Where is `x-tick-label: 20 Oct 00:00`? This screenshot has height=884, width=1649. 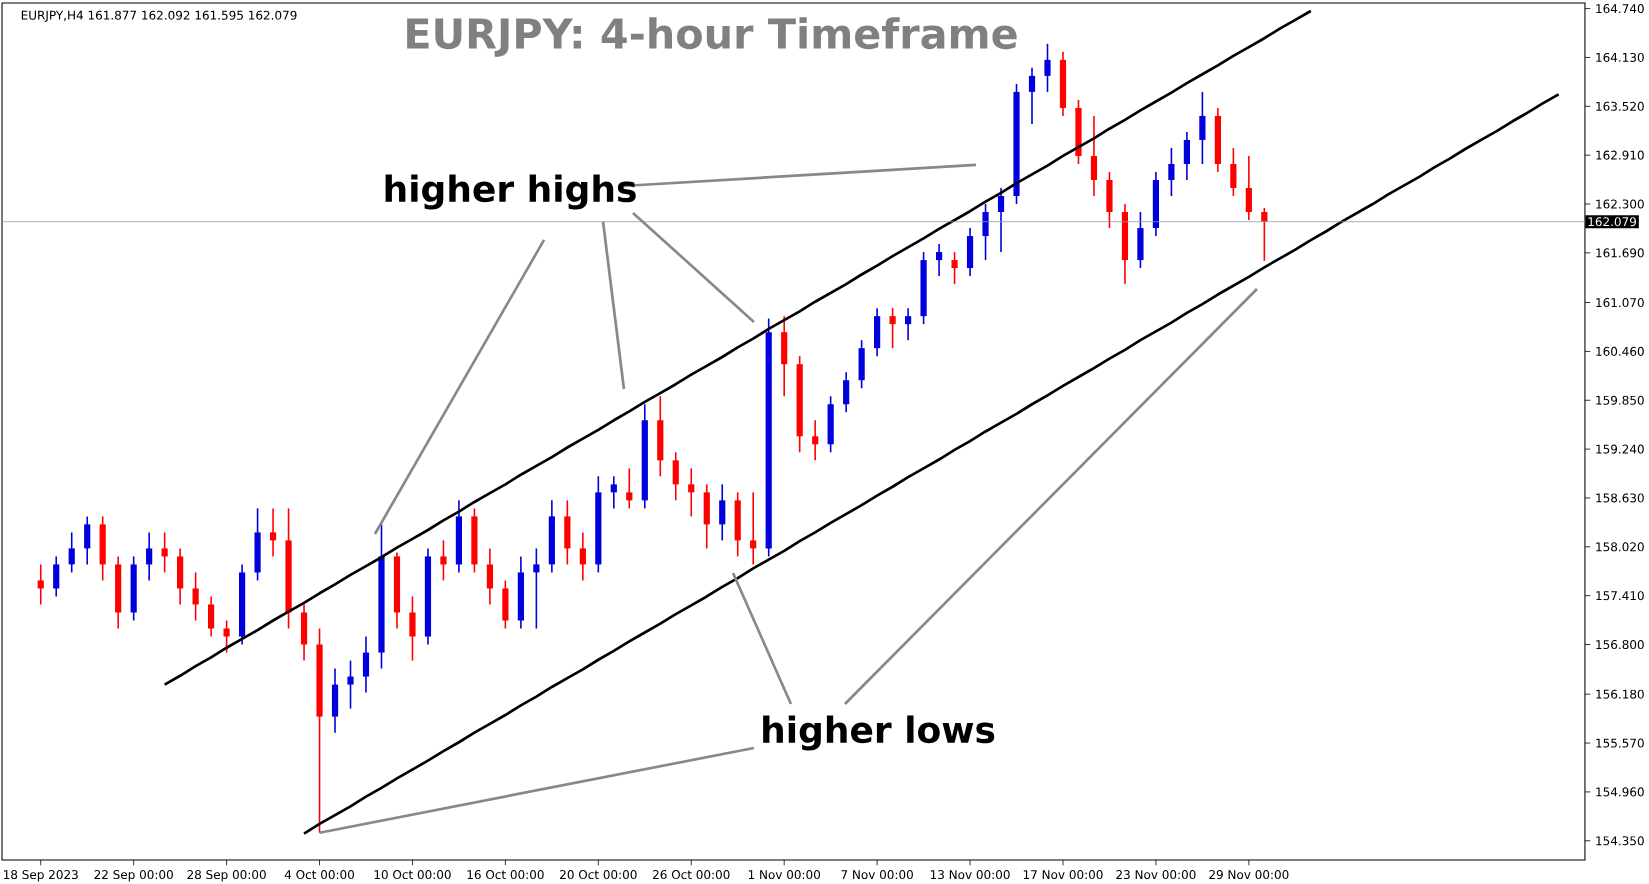 x-tick-label: 20 Oct 00:00 is located at coordinates (598, 875).